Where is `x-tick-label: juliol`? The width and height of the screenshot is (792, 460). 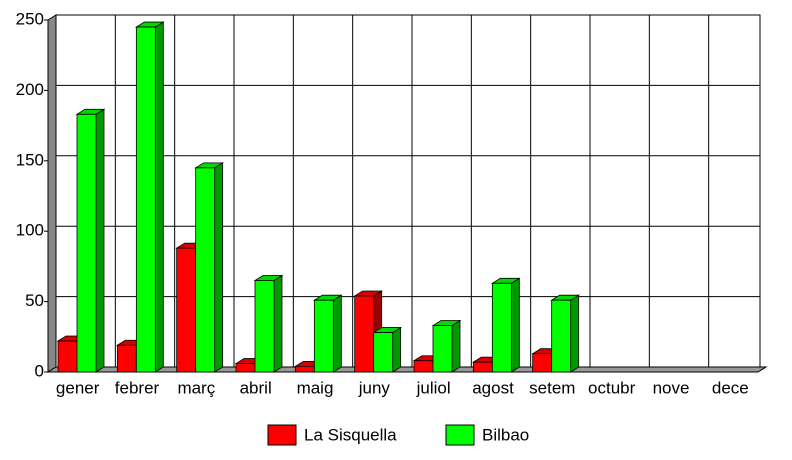
x-tick-label: juliol is located at coordinates (433, 387).